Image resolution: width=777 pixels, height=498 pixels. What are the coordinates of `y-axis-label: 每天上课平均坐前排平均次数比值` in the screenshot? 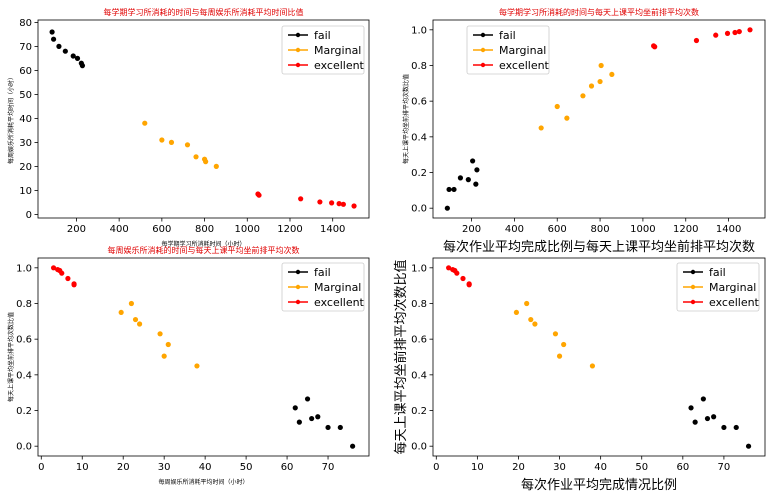 It's located at (11, 357).